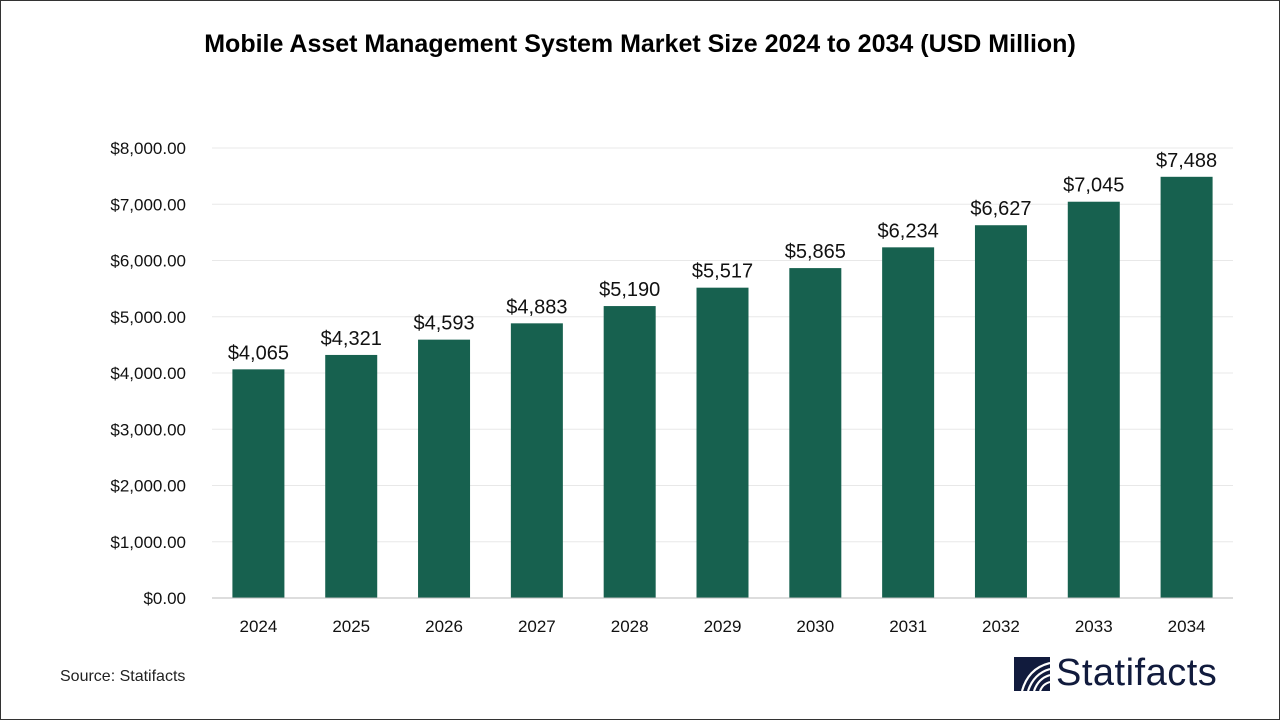 This screenshot has height=720, width=1280. Describe the element at coordinates (148, 317) in the screenshot. I see `y-tick-label: $5,000.00` at that location.